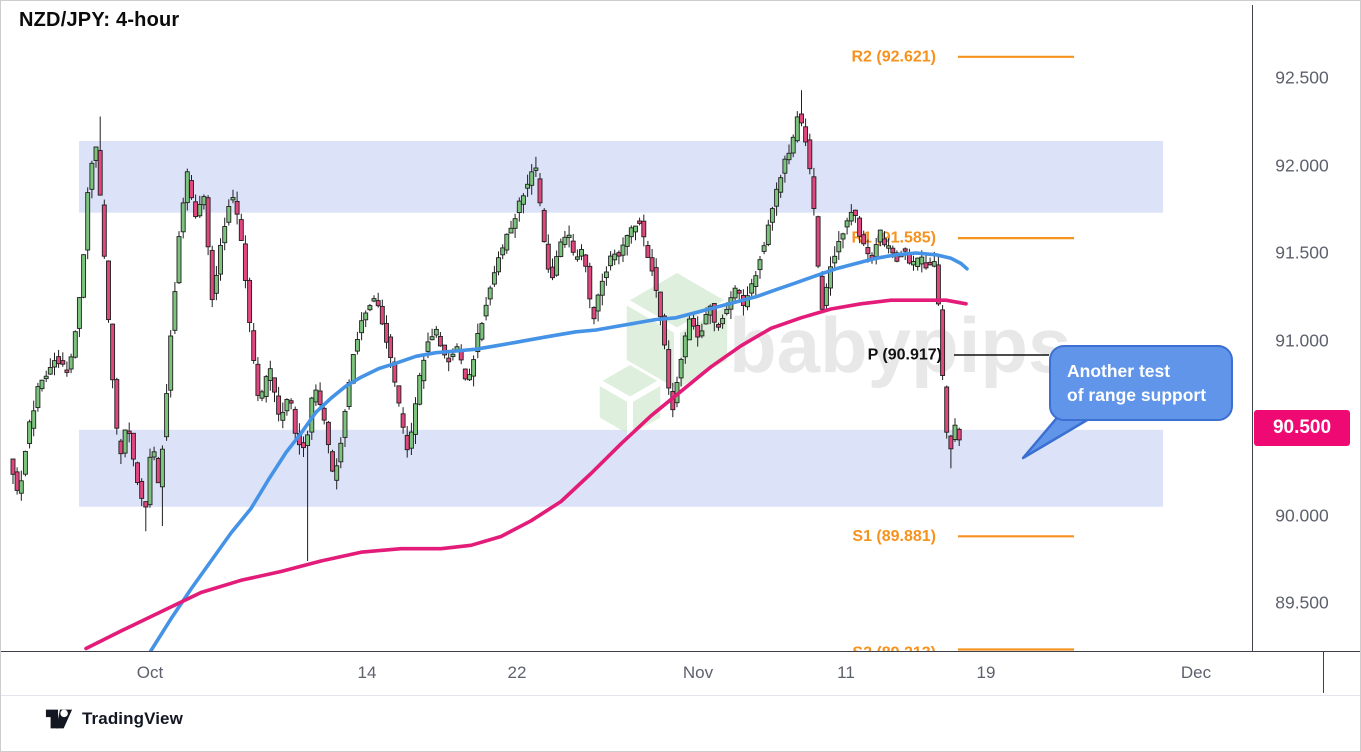 Image resolution: width=1361 pixels, height=752 pixels. I want to click on pivot-label-s1: S1 (89.881), so click(894, 536).